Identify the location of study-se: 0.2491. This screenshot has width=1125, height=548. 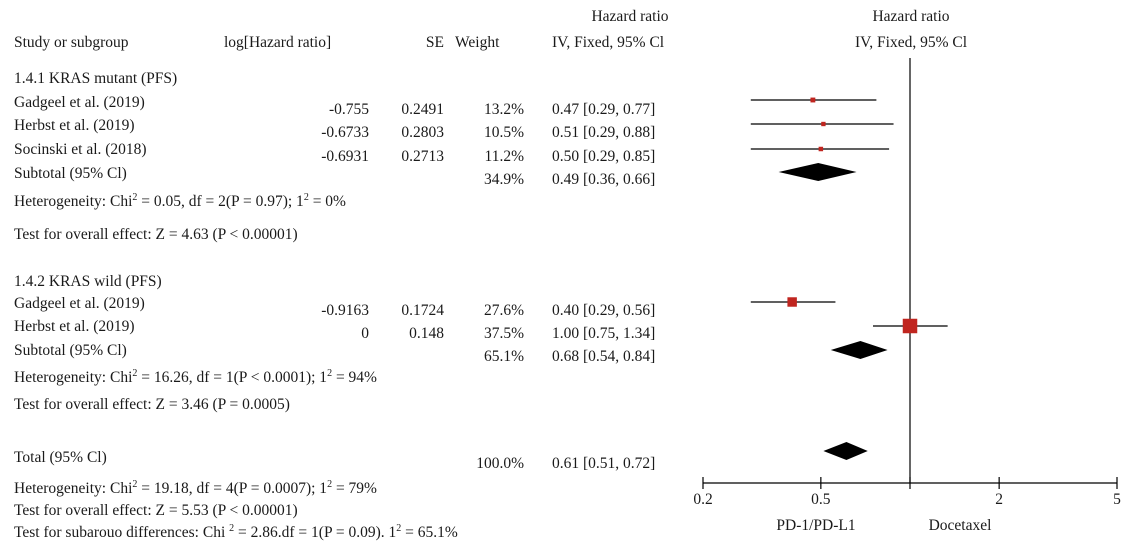
(422, 109).